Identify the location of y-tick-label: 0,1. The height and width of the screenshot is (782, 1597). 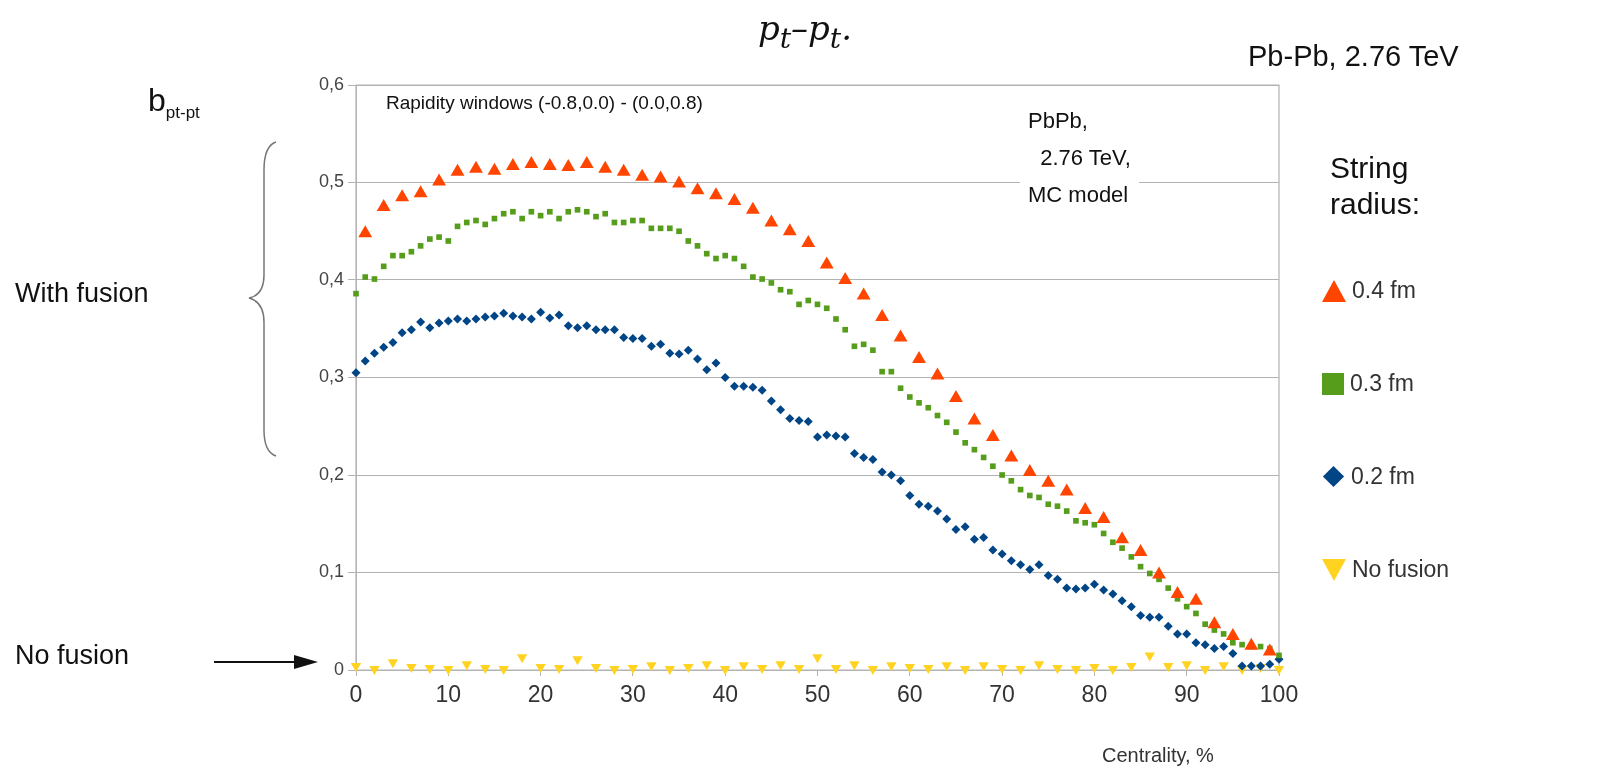
(331, 571).